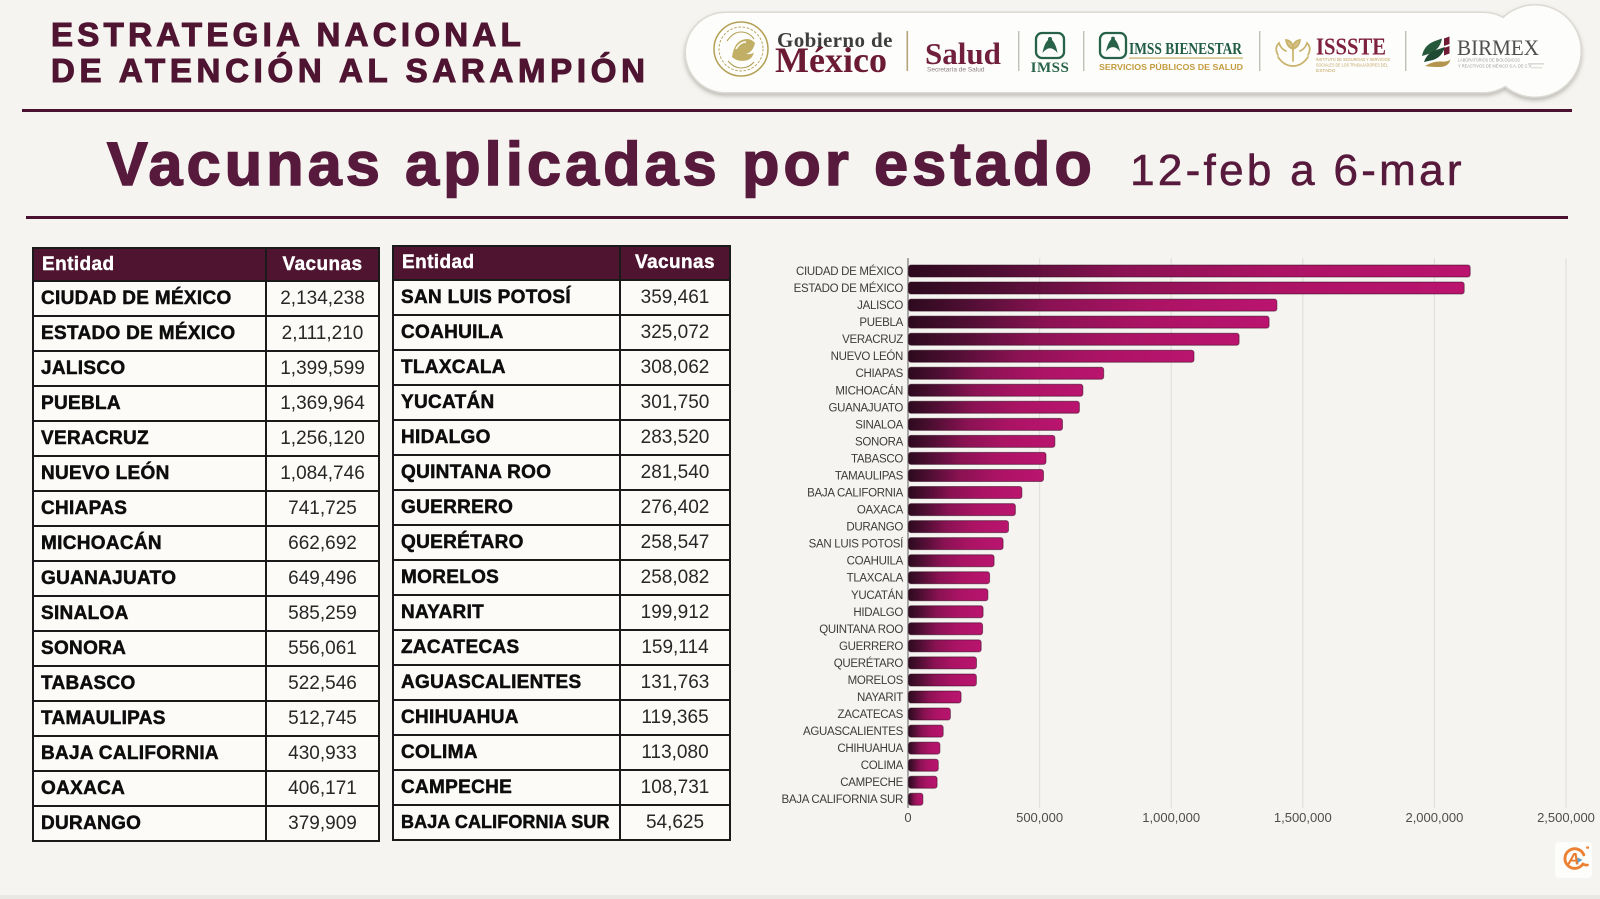 The width and height of the screenshot is (1600, 899). I want to click on svg-text: ZACATECAS, so click(871, 715).